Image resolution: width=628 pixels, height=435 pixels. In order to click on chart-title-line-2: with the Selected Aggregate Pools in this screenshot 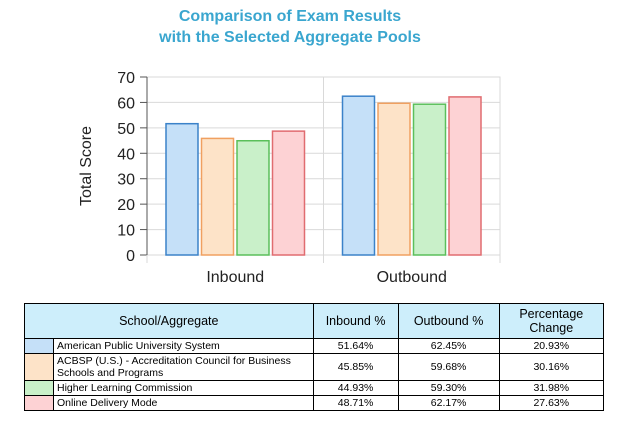, I will do `click(290, 37)`.